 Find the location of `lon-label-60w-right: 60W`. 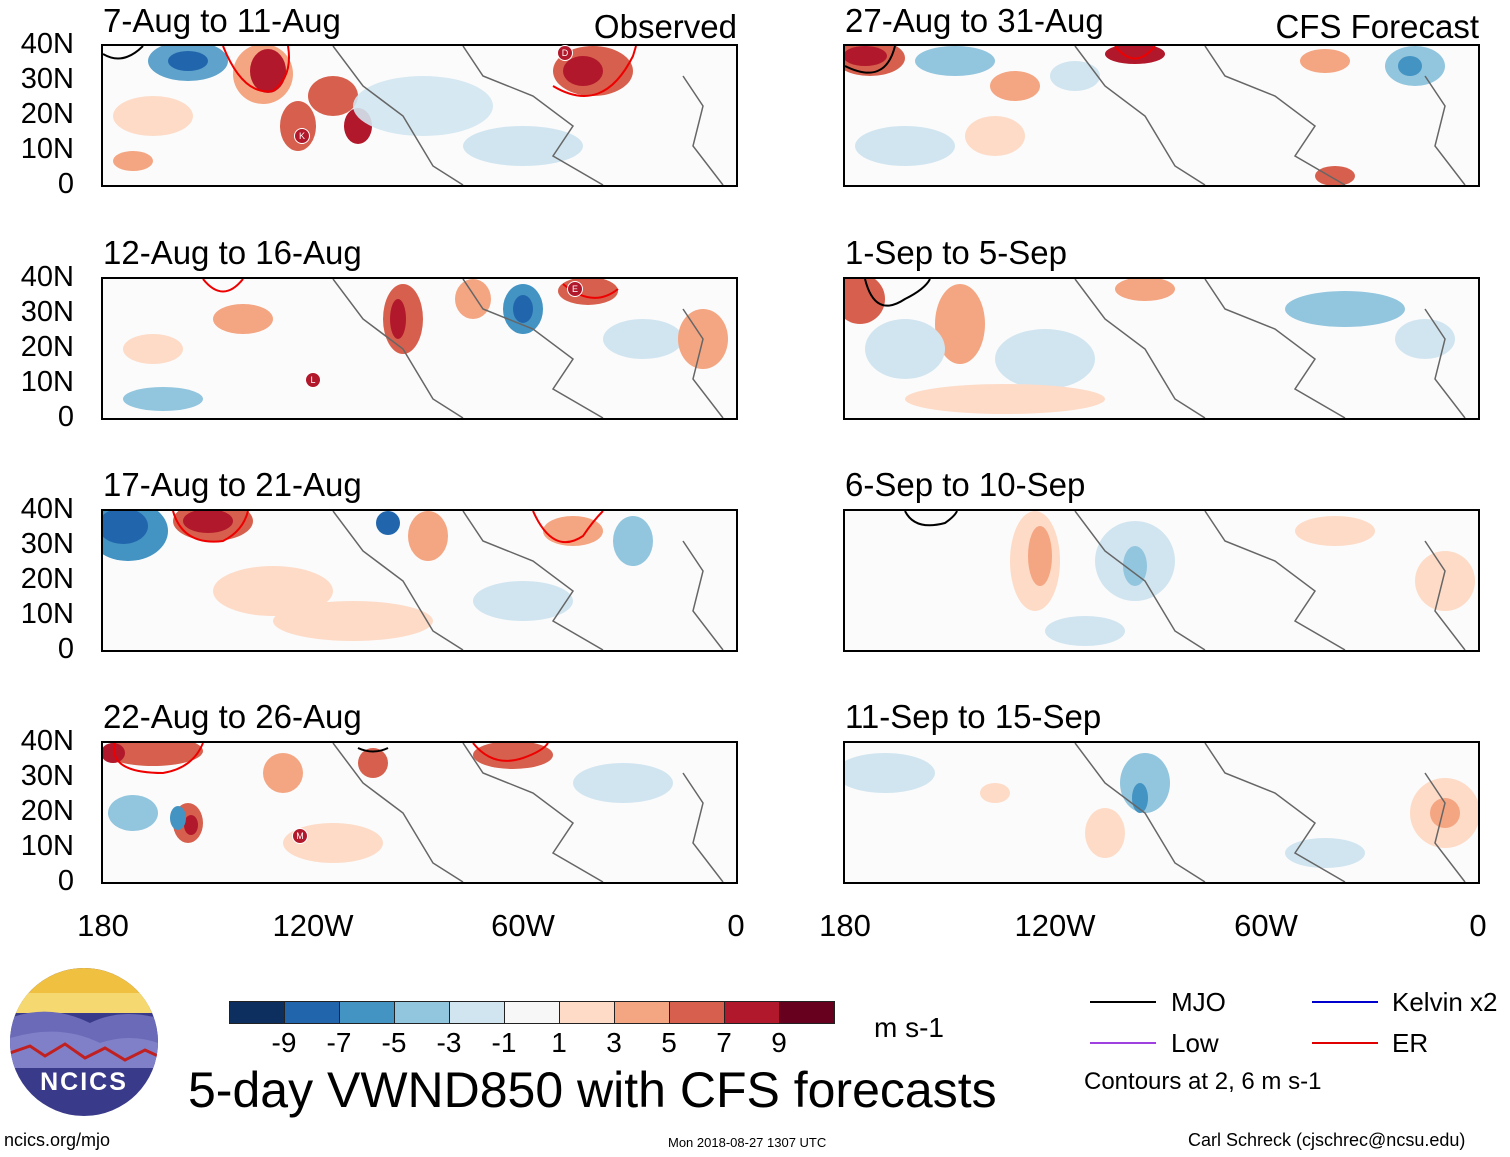

lon-label-60w-right: 60W is located at coordinates (1266, 925).